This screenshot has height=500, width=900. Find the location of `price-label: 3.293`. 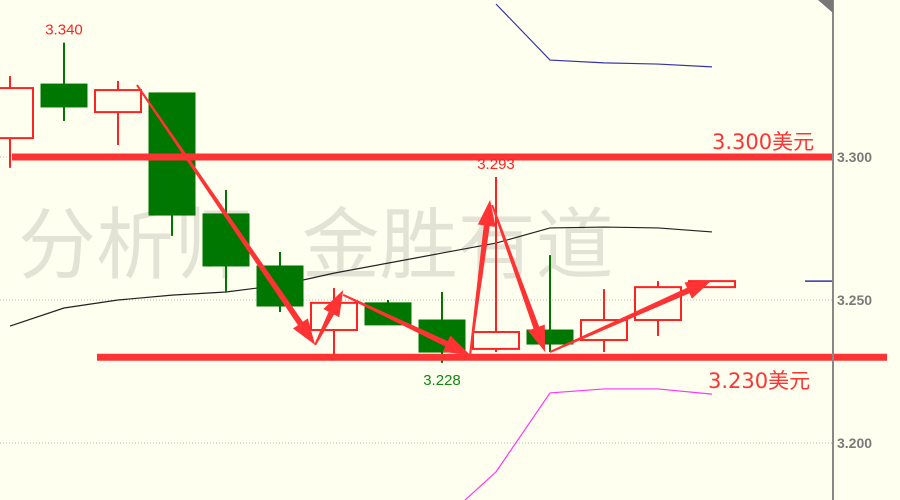

price-label: 3.293 is located at coordinates (496, 164).